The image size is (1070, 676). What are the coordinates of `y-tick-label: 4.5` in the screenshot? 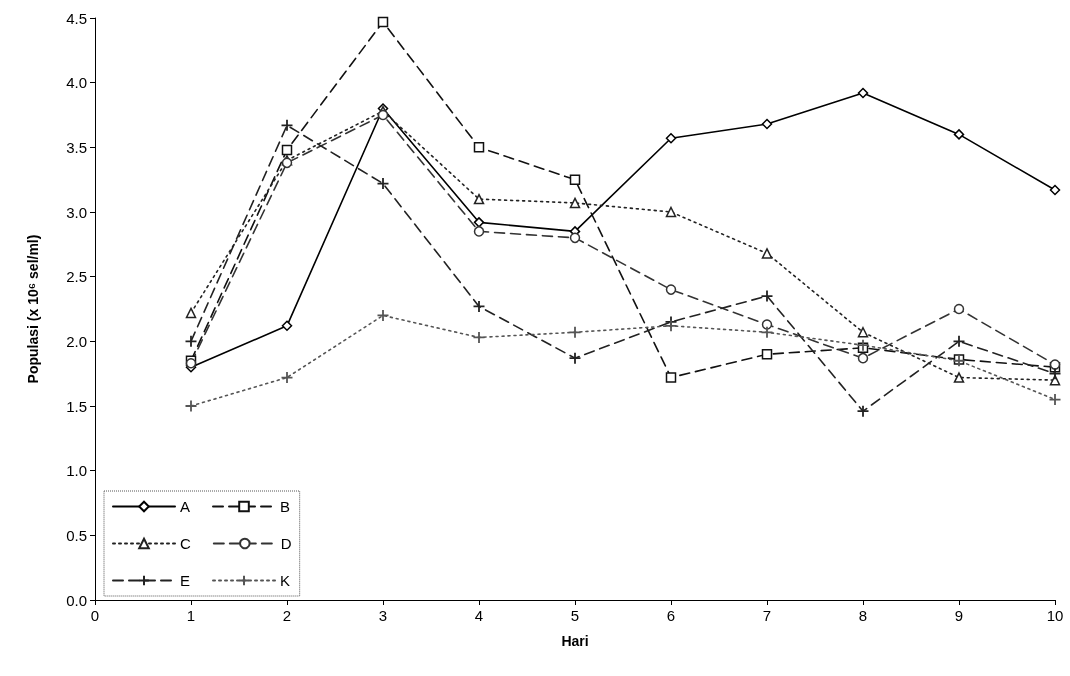 It's located at (76, 18).